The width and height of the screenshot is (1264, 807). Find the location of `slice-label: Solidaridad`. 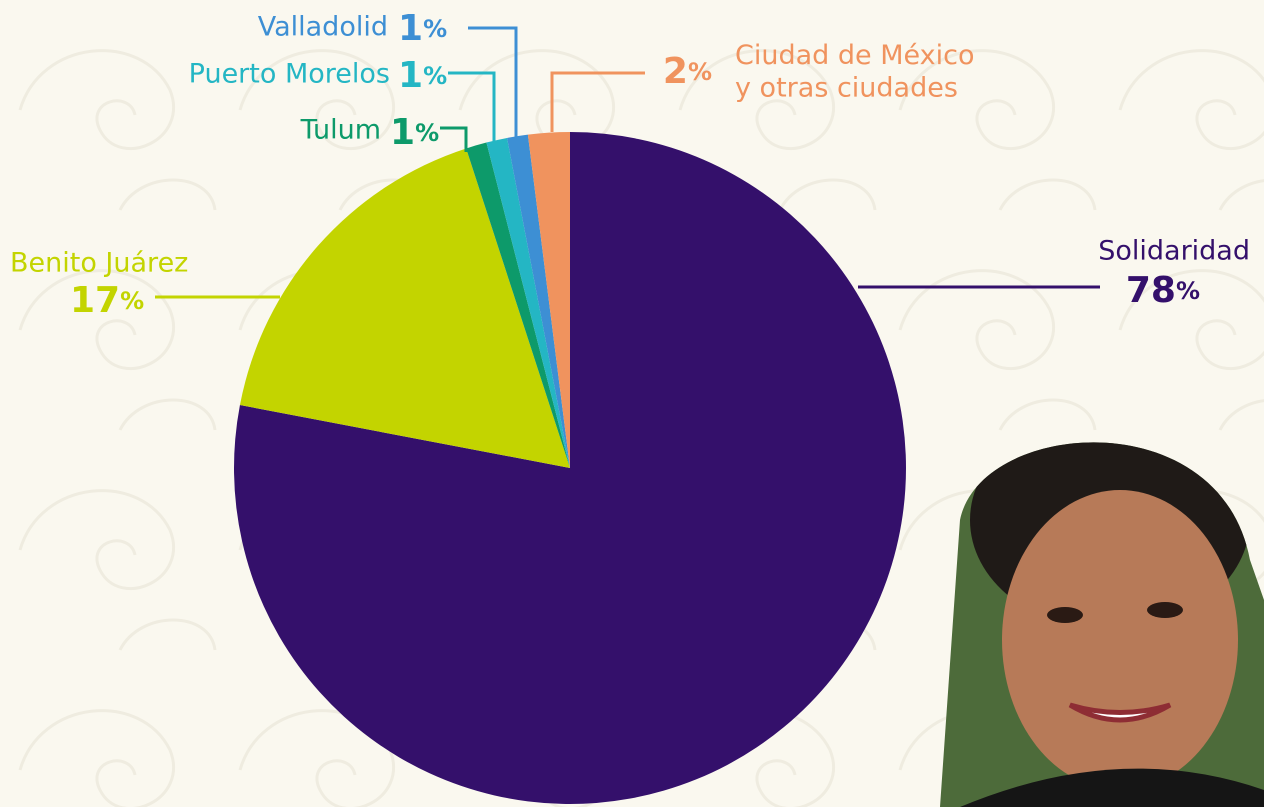

slice-label: Solidaridad is located at coordinates (1174, 251).